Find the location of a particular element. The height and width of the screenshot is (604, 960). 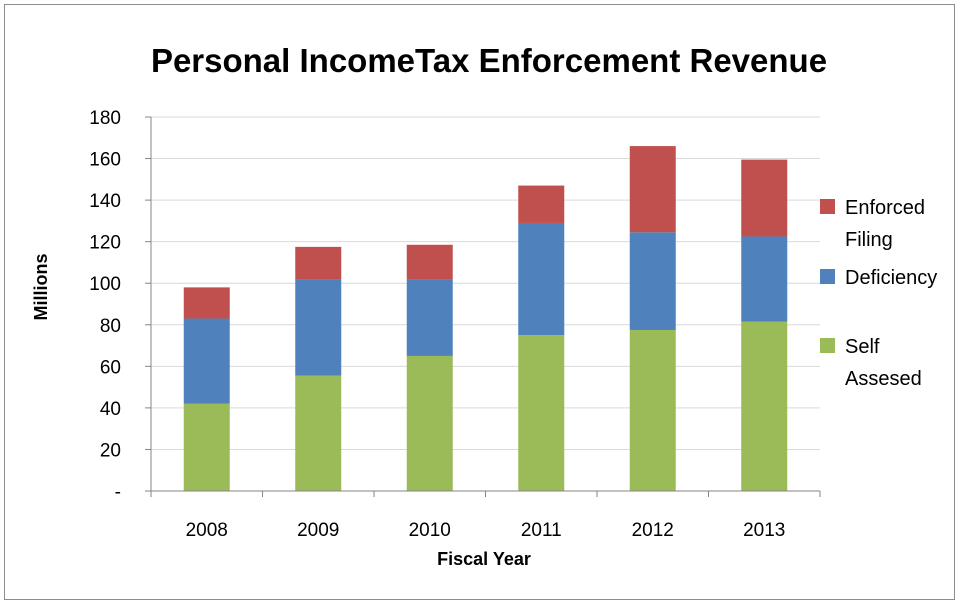

x-tick-label: 2008 is located at coordinates (207, 530).